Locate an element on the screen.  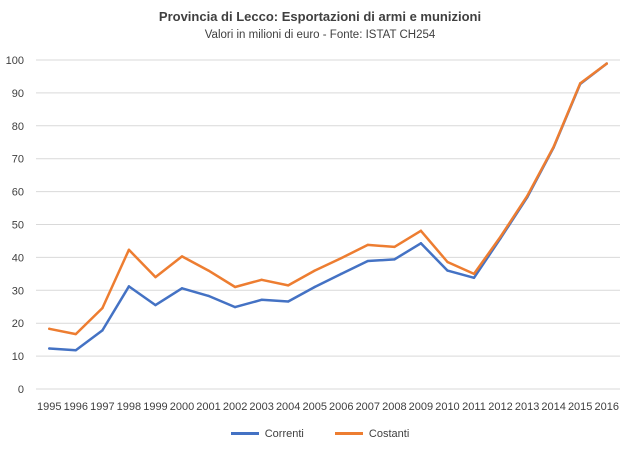
y-tick-label: 20 is located at coordinates (18, 324).